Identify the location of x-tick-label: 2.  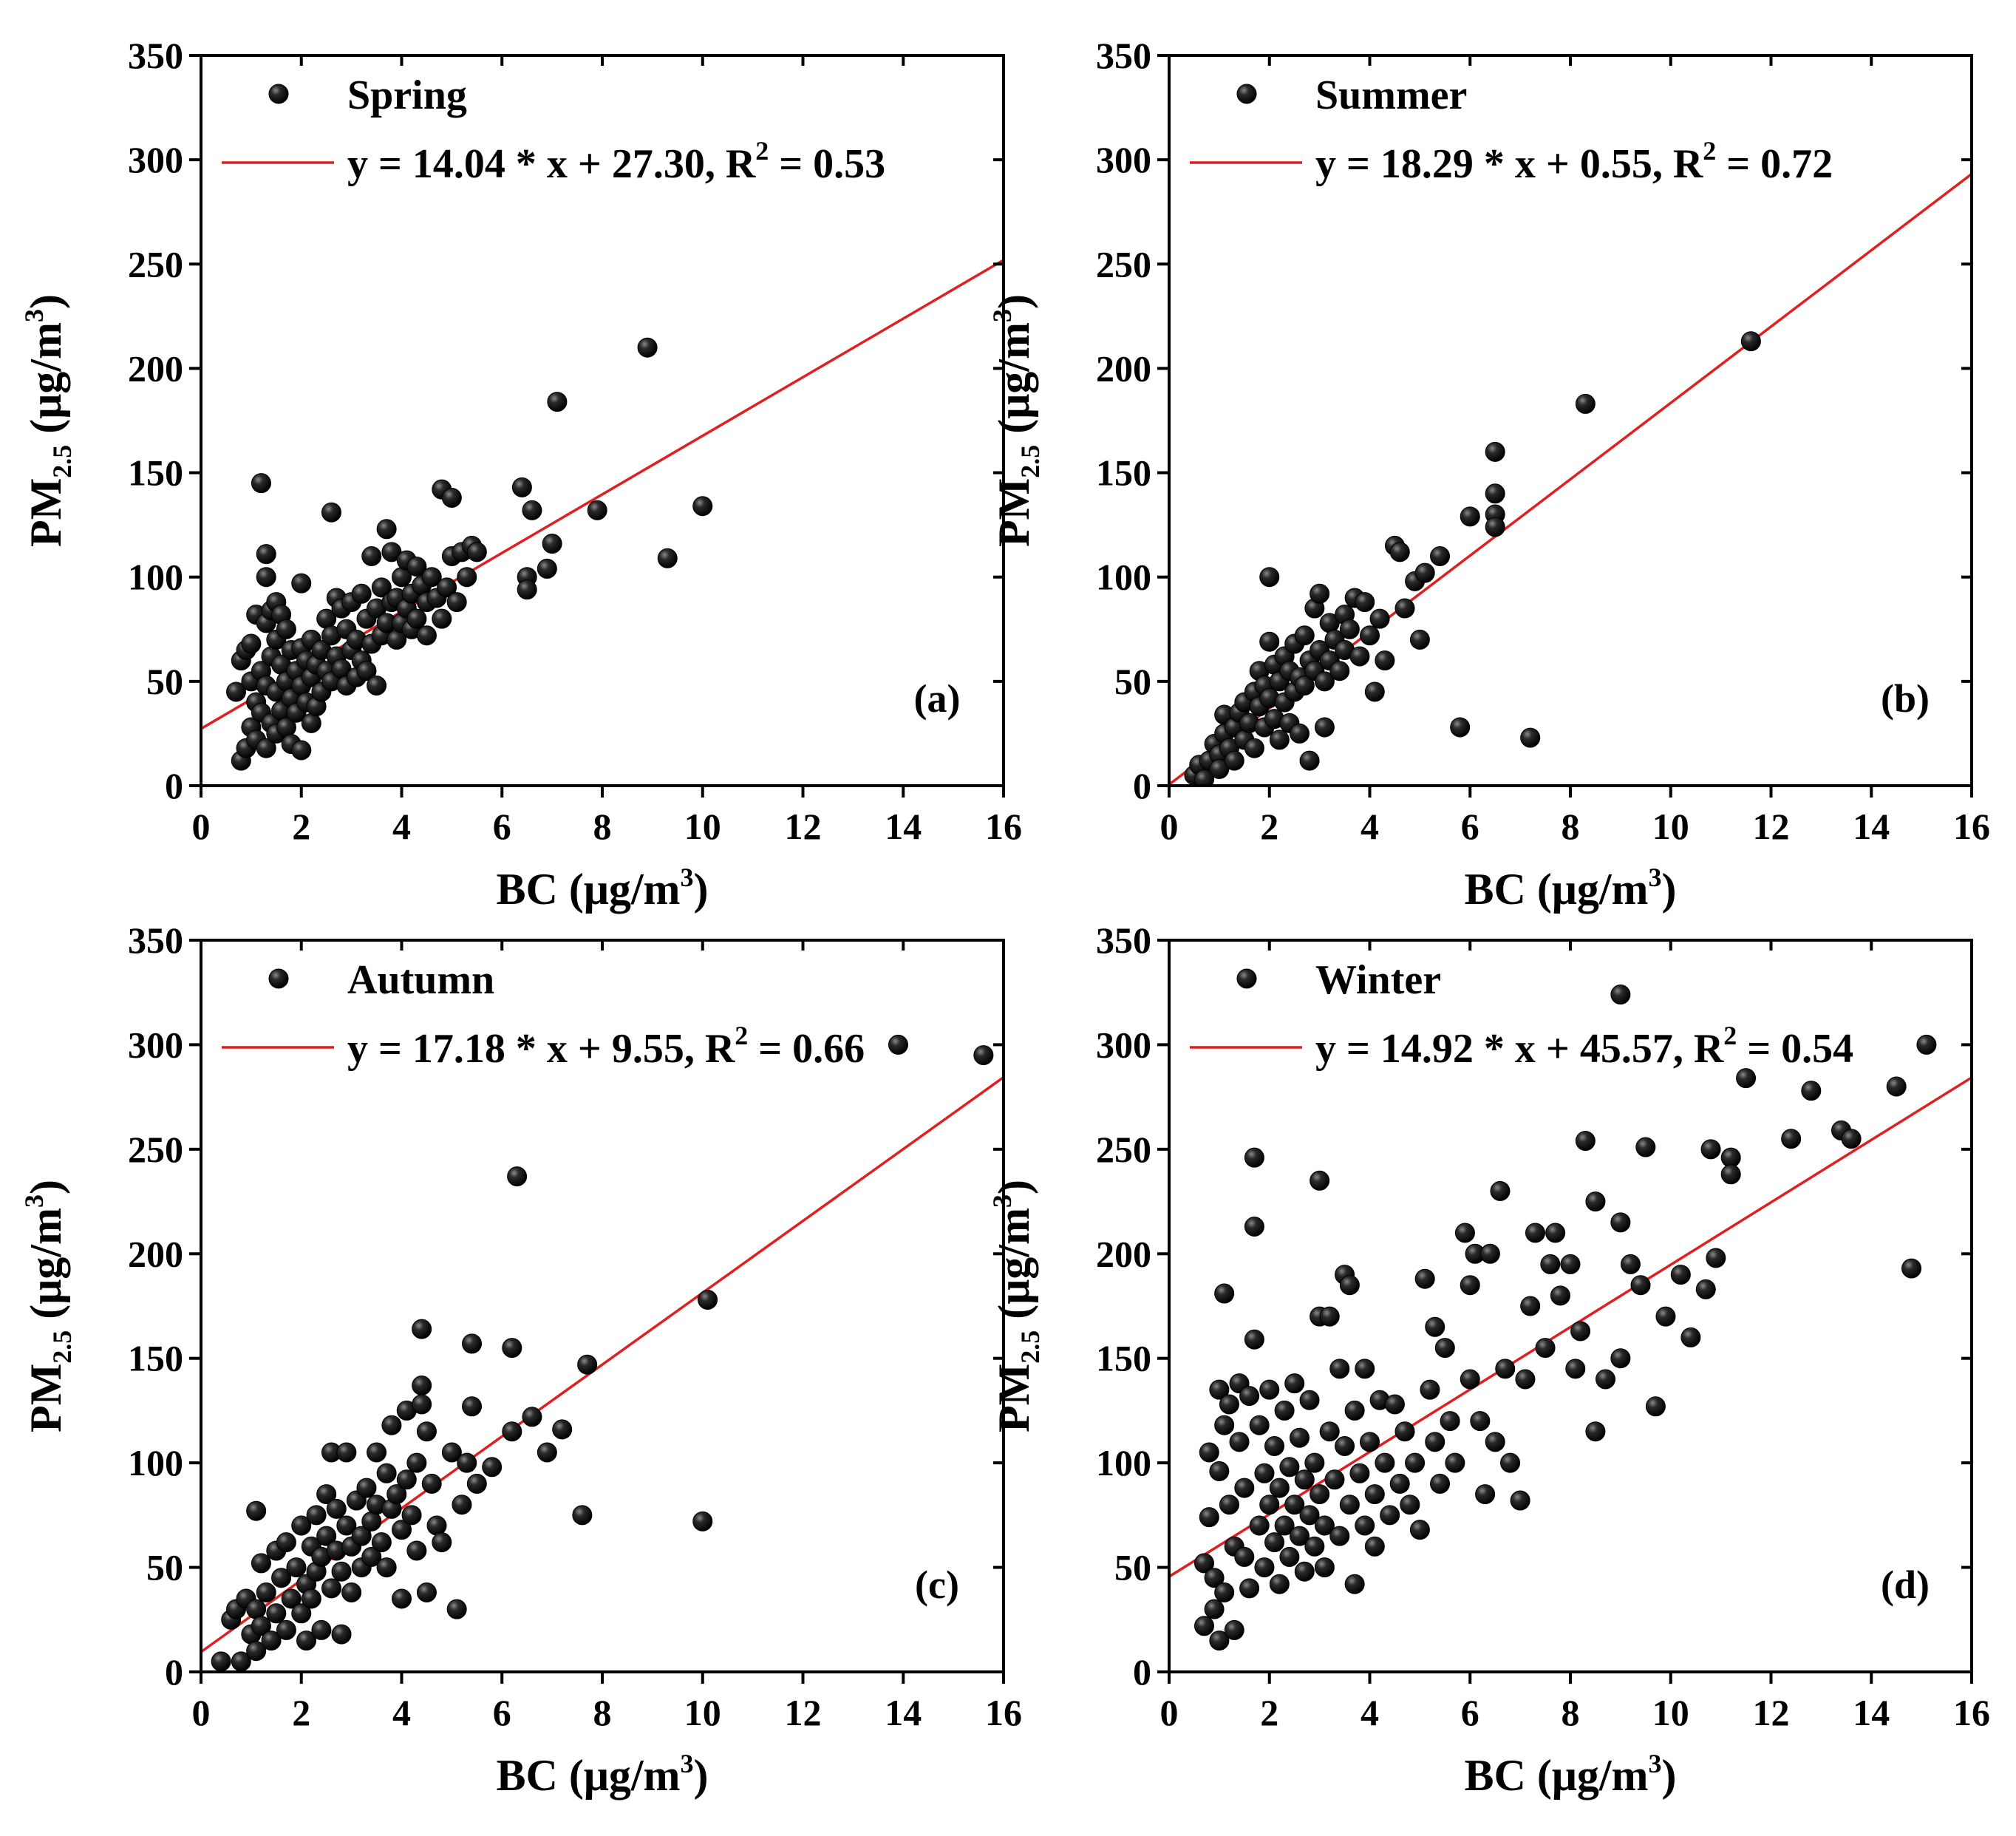
(301, 826).